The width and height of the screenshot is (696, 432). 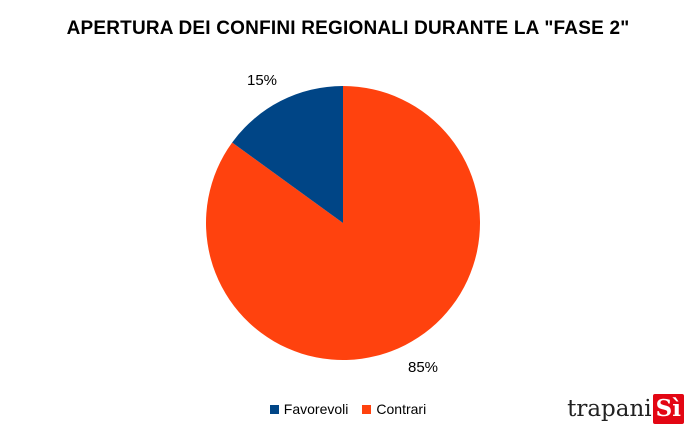 I want to click on data-label-favorevoli: 15%, so click(x=262, y=80).